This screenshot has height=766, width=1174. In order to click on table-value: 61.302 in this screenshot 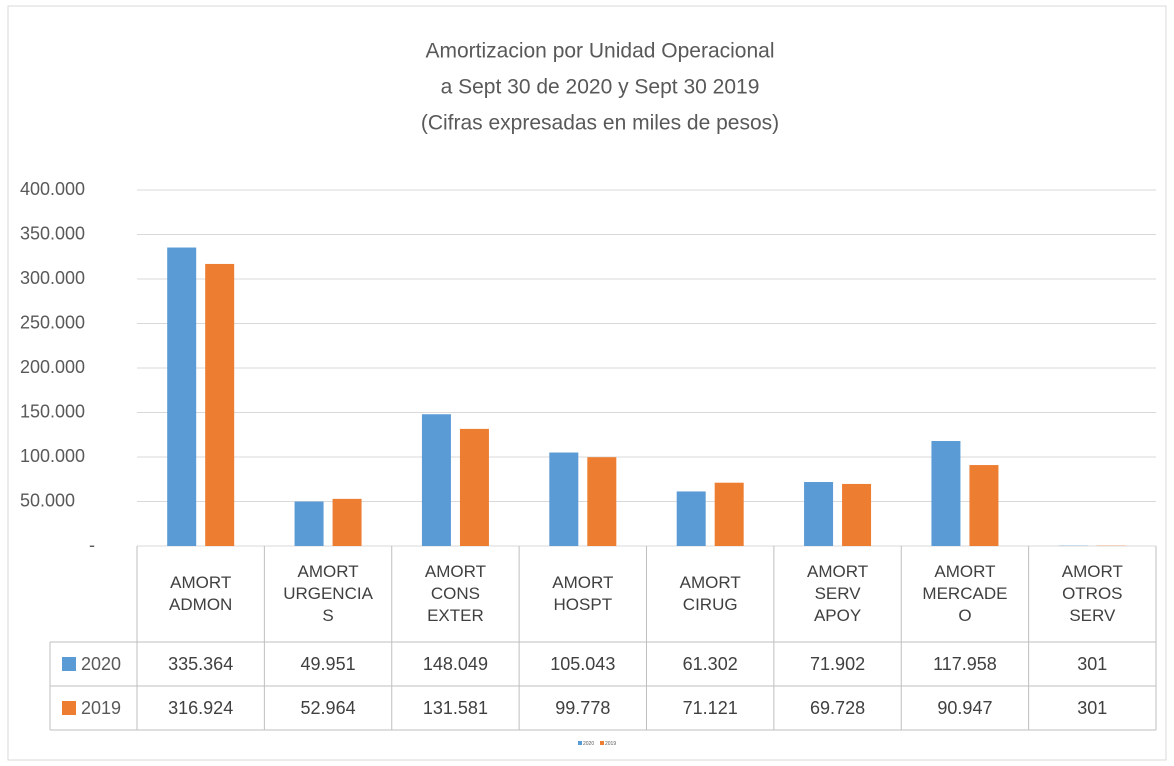, I will do `click(710, 663)`.